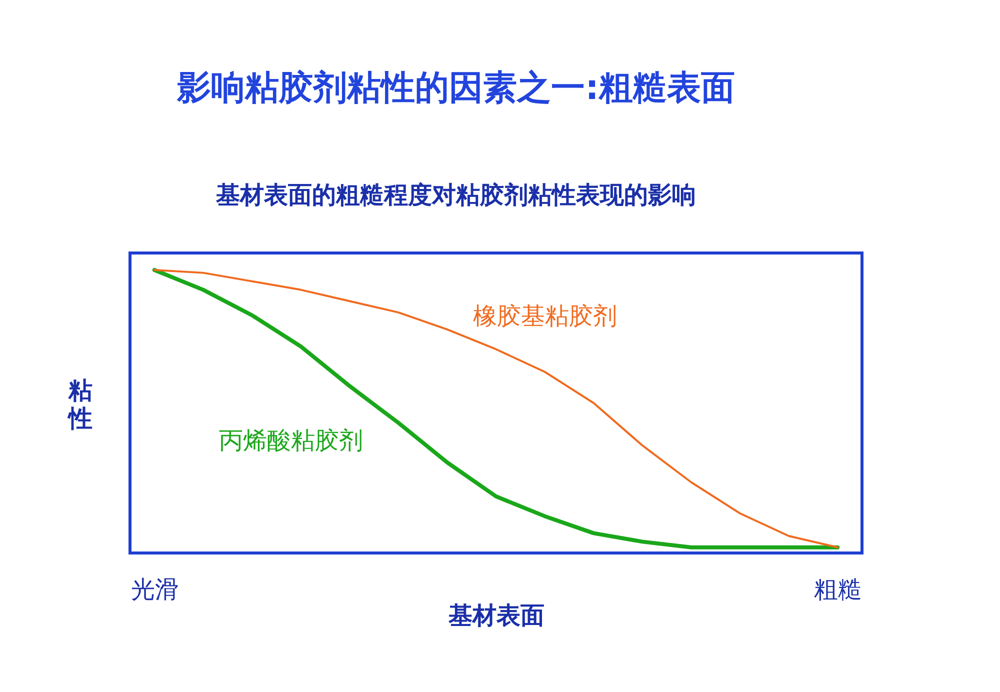 The width and height of the screenshot is (1000, 692). What do you see at coordinates (455, 88) in the screenshot?
I see `chart-title: 影响粘胶剂粘性的因素之一:粗糙表面` at bounding box center [455, 88].